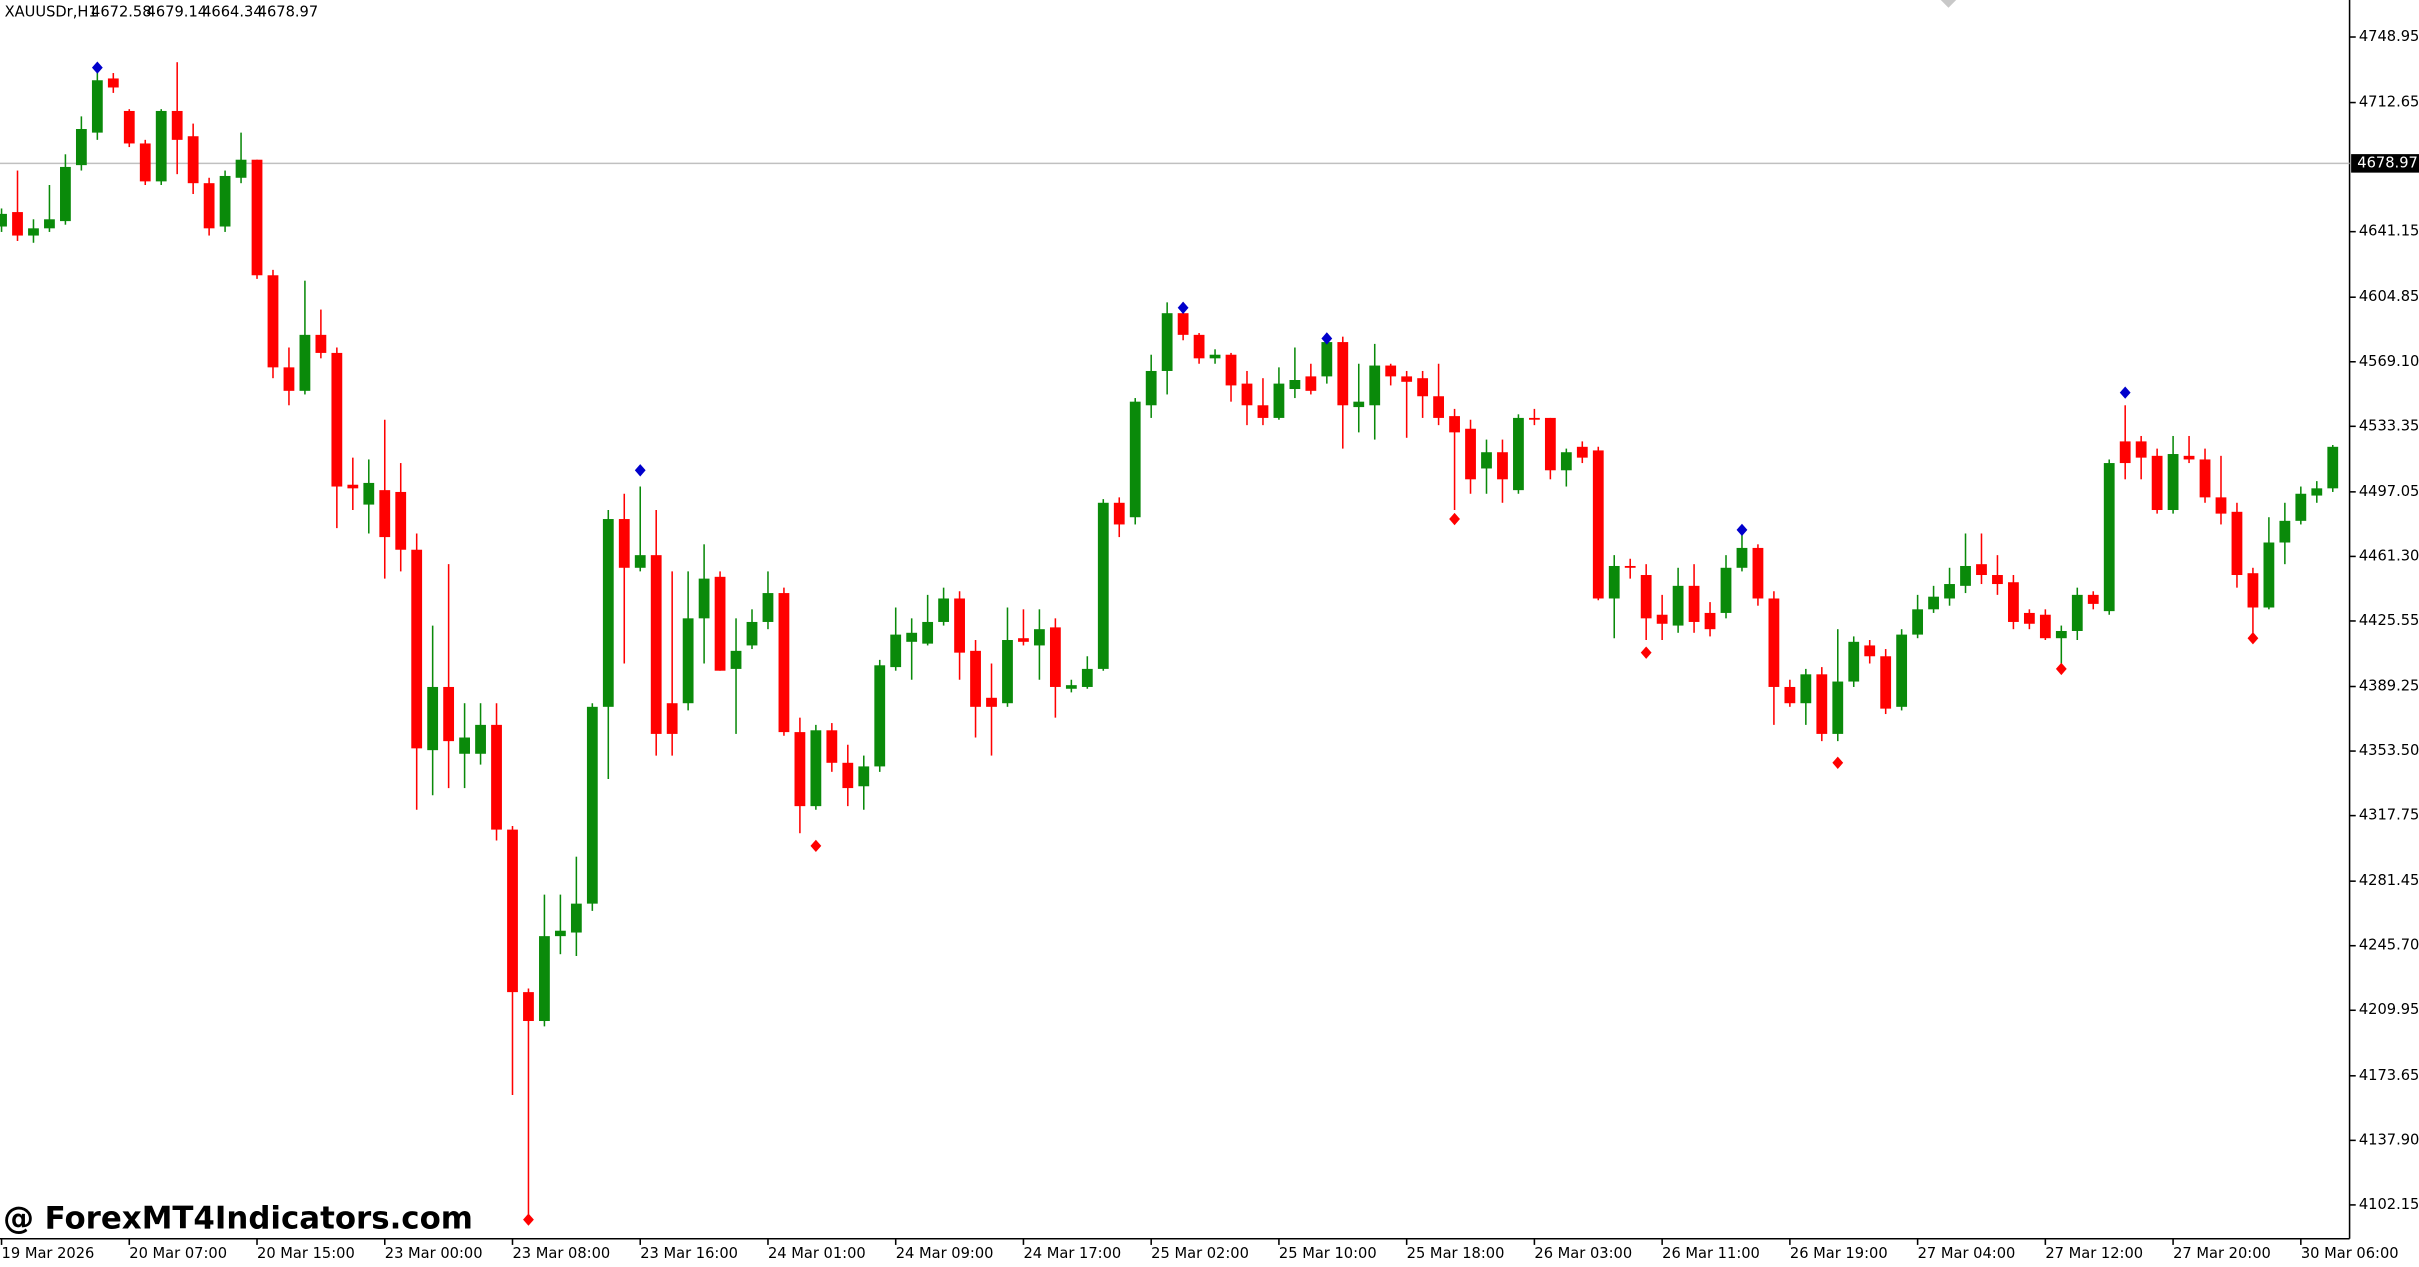 This screenshot has height=1267, width=2419. Describe the element at coordinates (1711, 1253) in the screenshot. I see `x-tick-label: 26 Mar 11:00` at that location.